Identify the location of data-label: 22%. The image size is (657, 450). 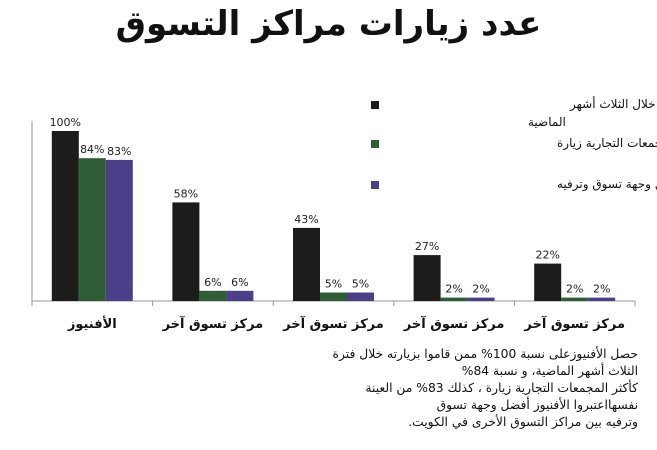
(547, 255).